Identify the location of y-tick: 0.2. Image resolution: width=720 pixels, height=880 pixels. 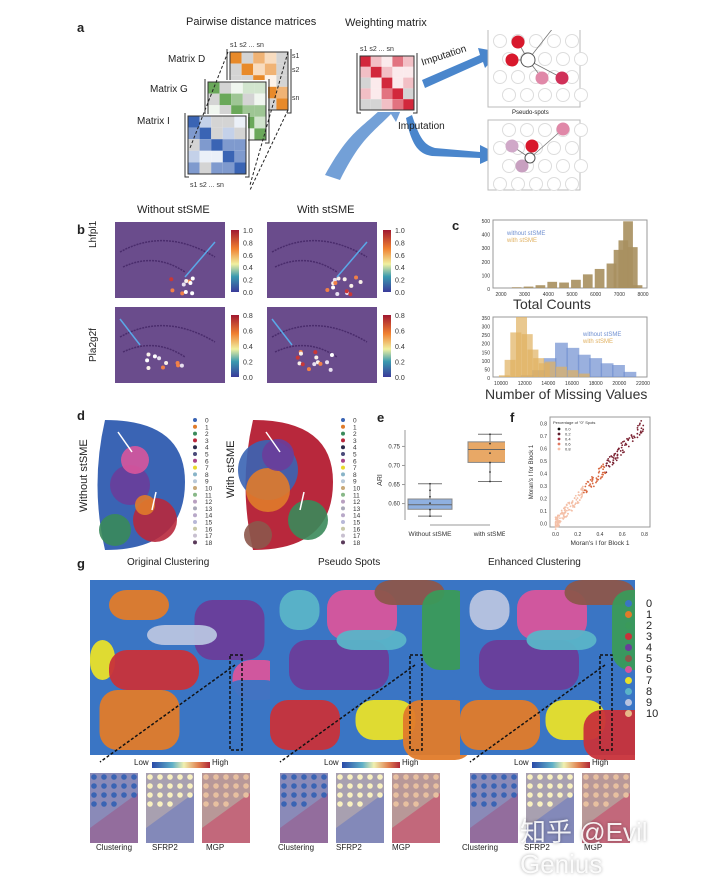
(543, 499).